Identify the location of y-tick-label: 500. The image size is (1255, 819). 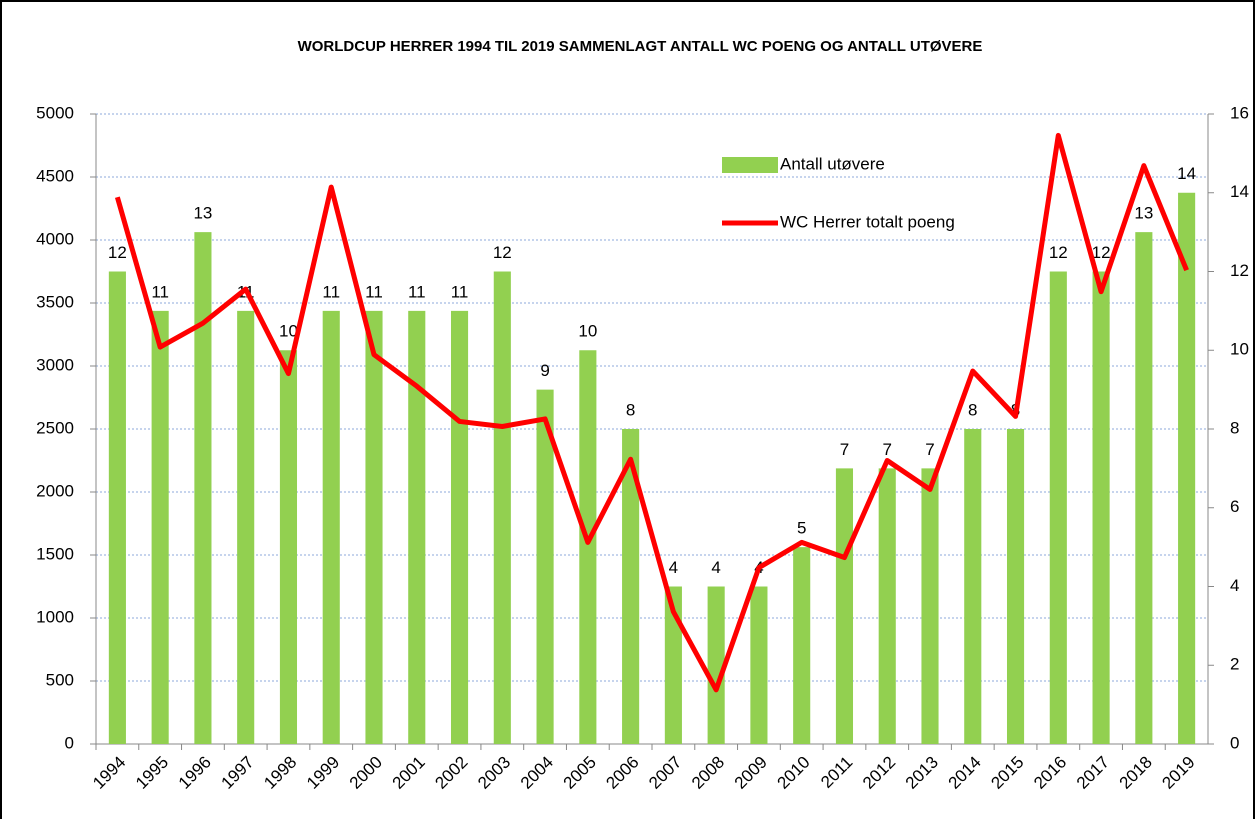
(60, 679).